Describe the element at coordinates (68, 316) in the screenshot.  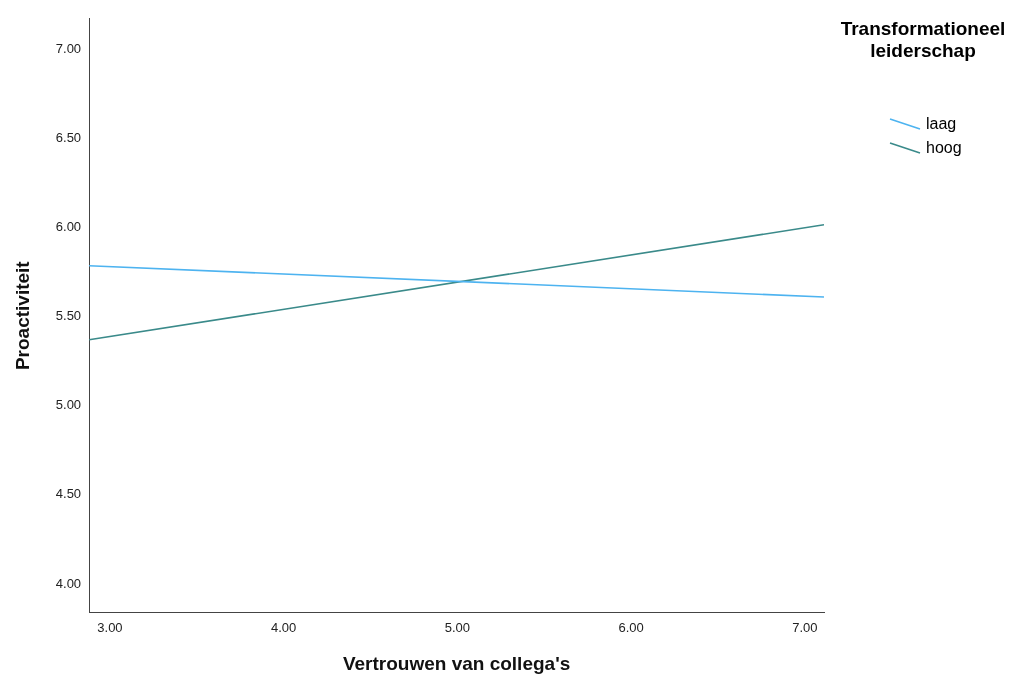
I see `y-tick-label: 5.50` at that location.